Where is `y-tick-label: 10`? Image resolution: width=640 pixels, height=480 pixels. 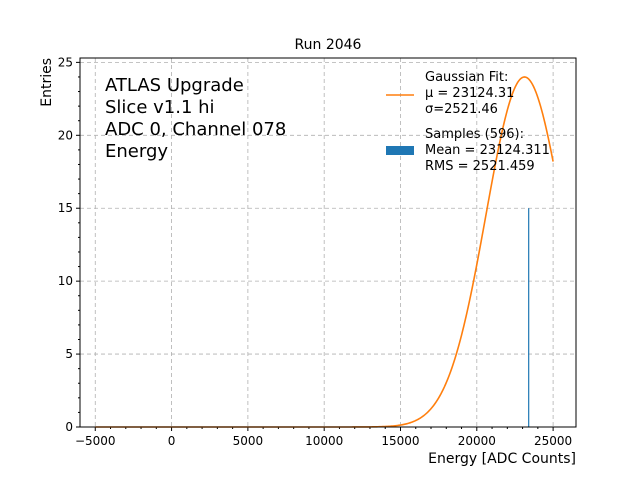
y-tick-label: 10 is located at coordinates (65, 281).